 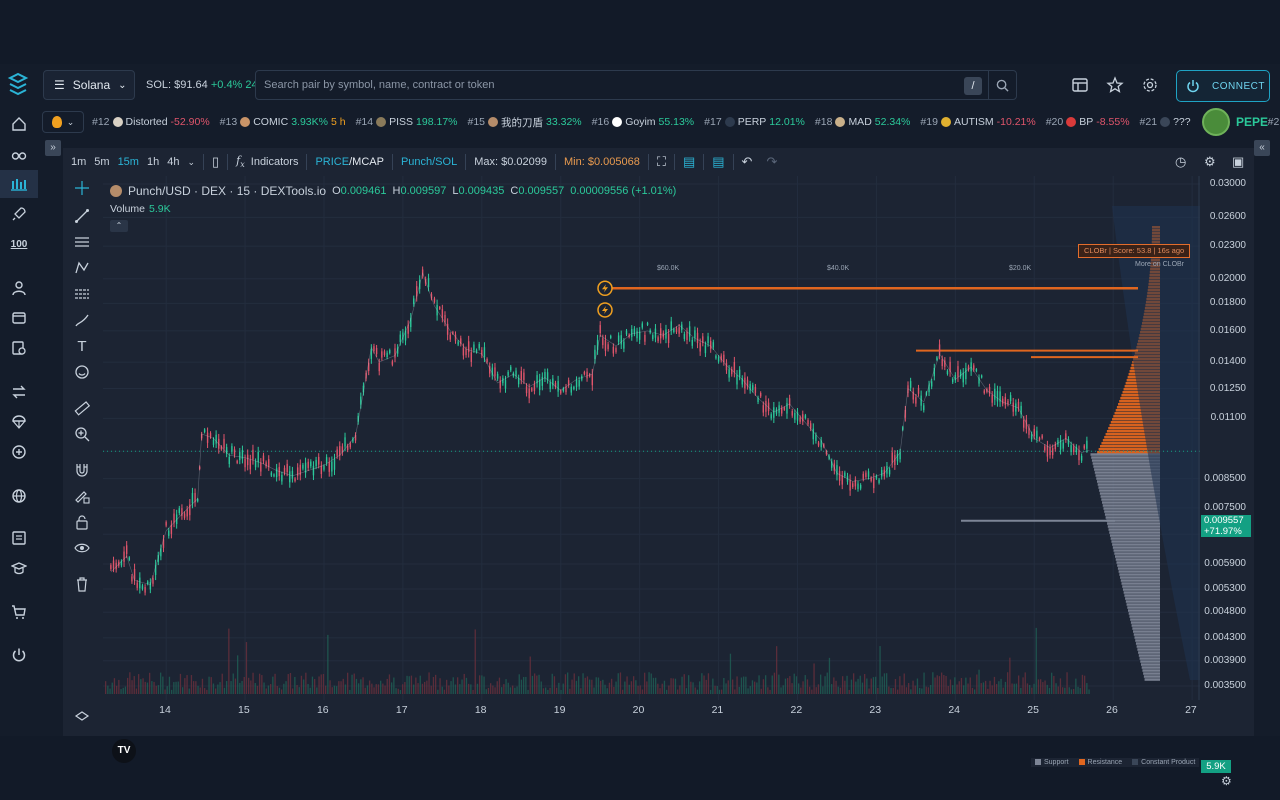 I want to click on ticker-item: #17 PERP 12.01%, so click(x=754, y=122).